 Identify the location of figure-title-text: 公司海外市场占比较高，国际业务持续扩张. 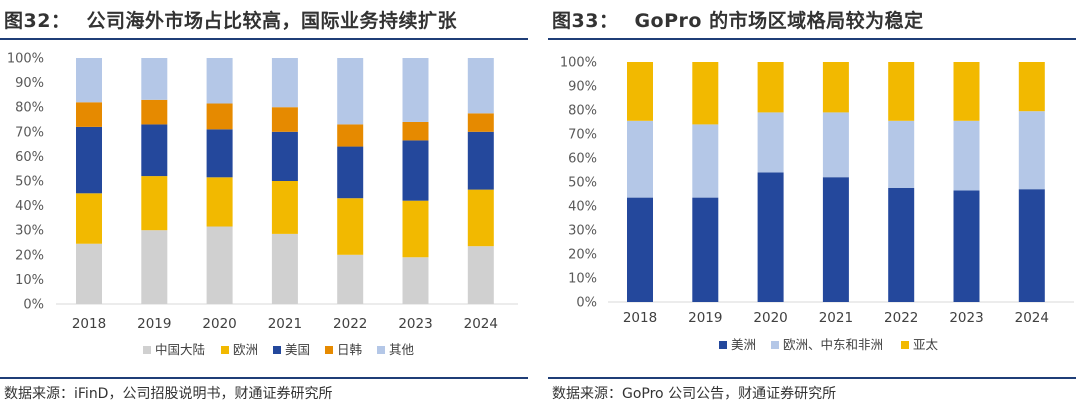
(271, 21).